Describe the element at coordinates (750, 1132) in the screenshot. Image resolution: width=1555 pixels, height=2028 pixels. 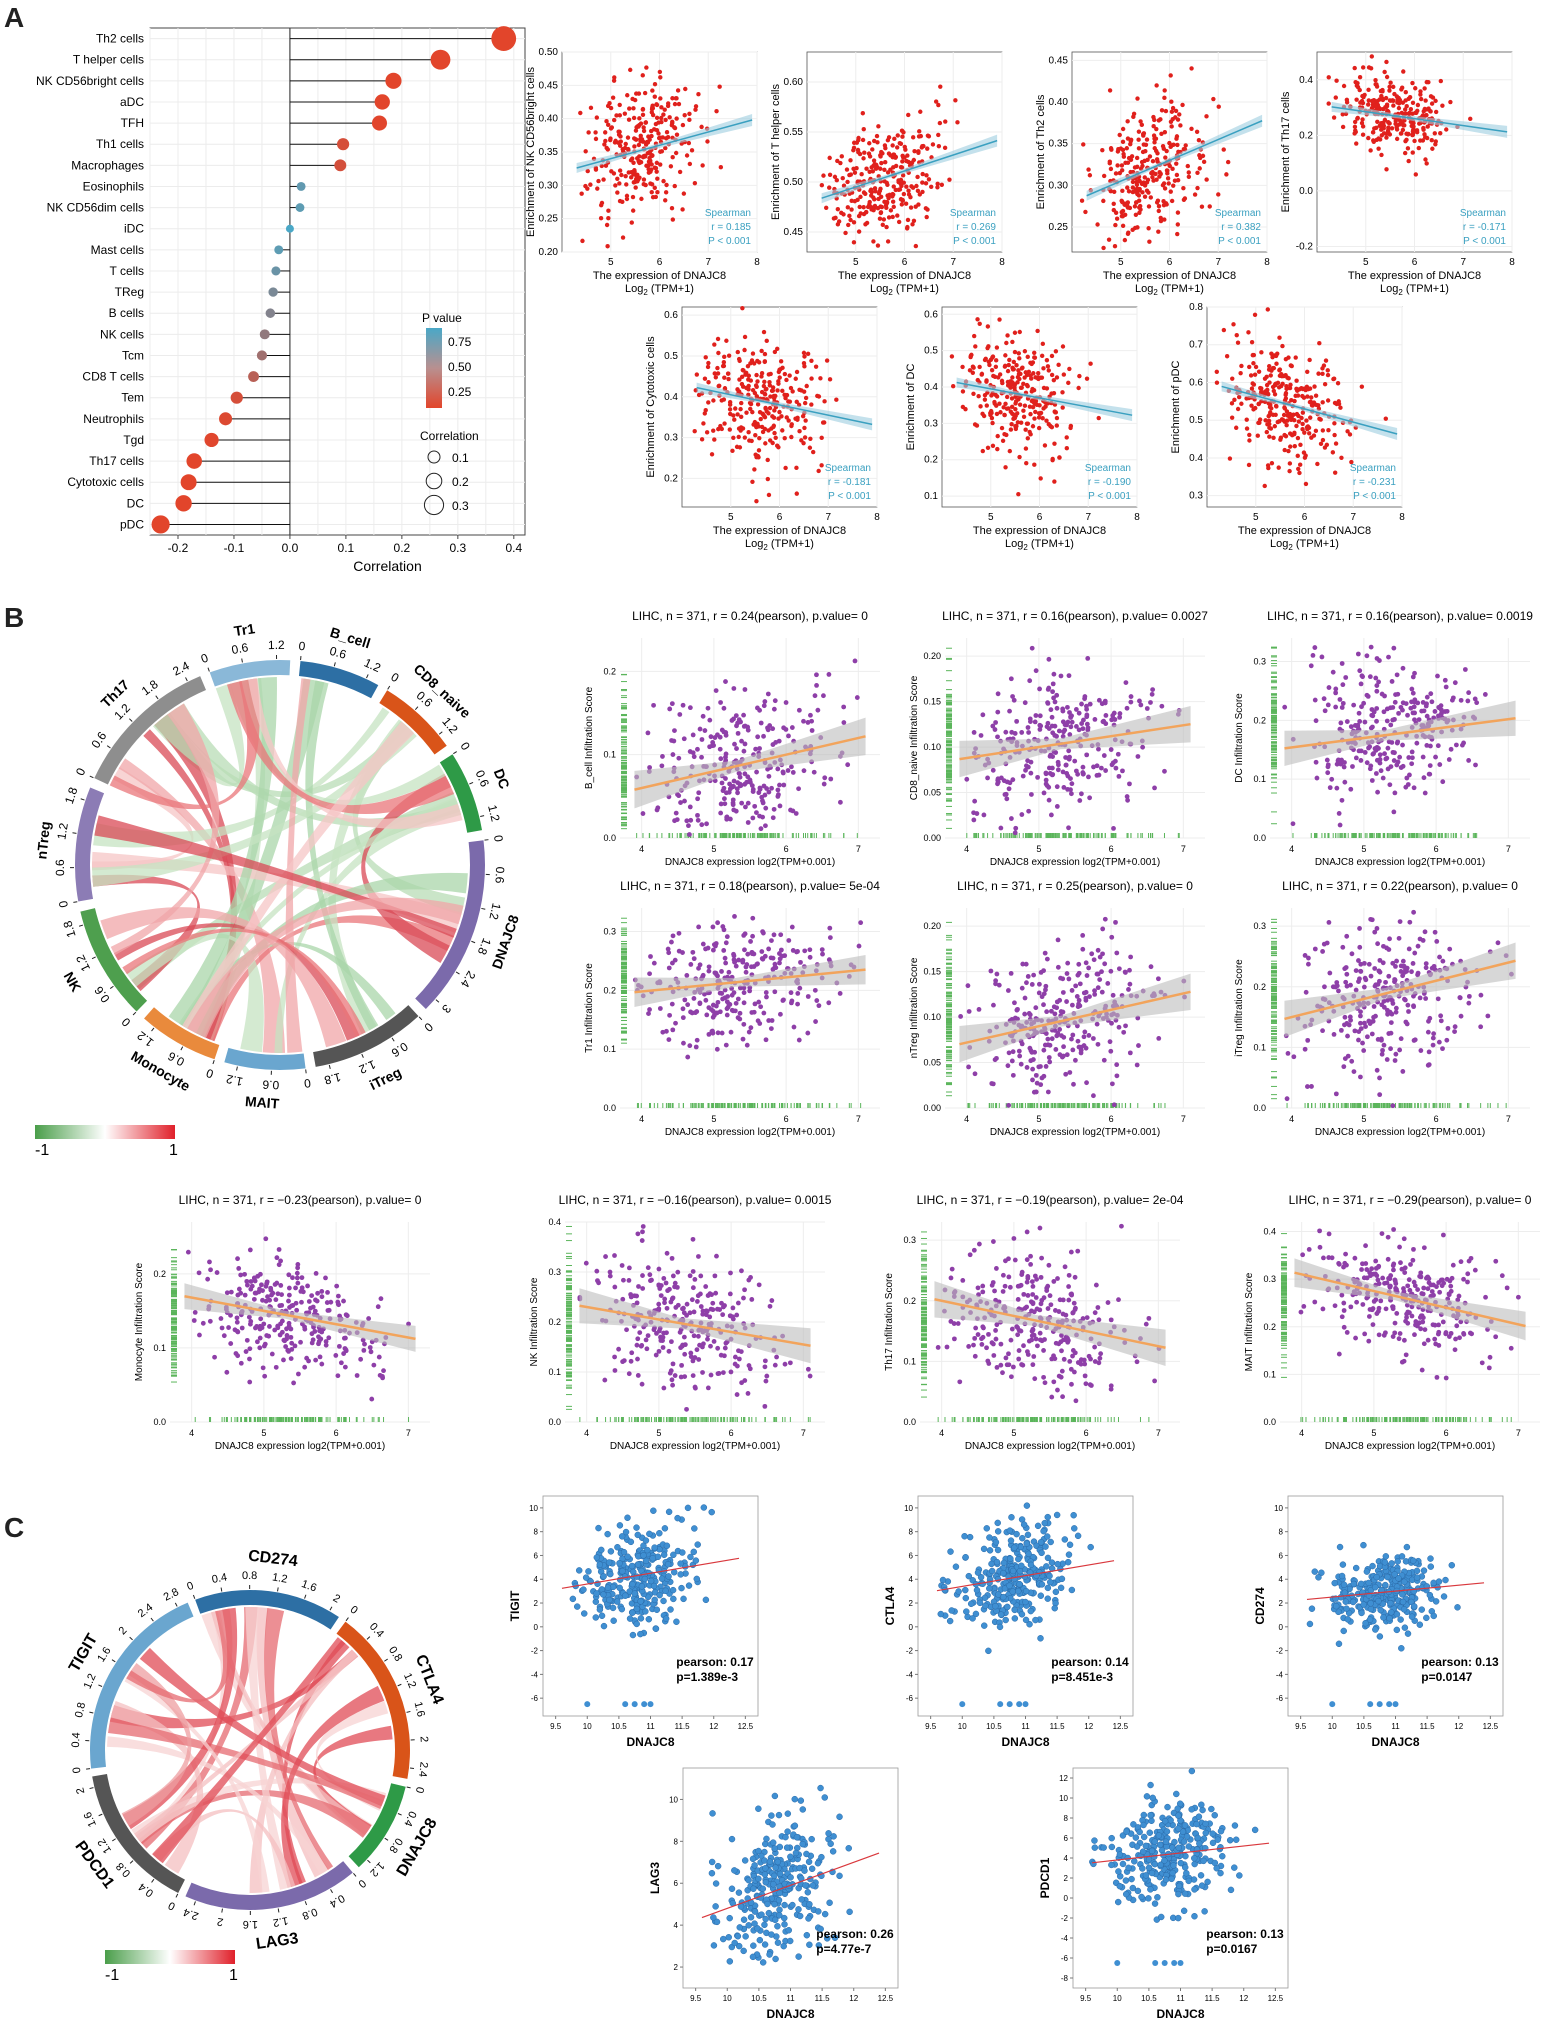
I see `x-axis-title: DNAJC8 expression log2(TPM+0.001)` at that location.